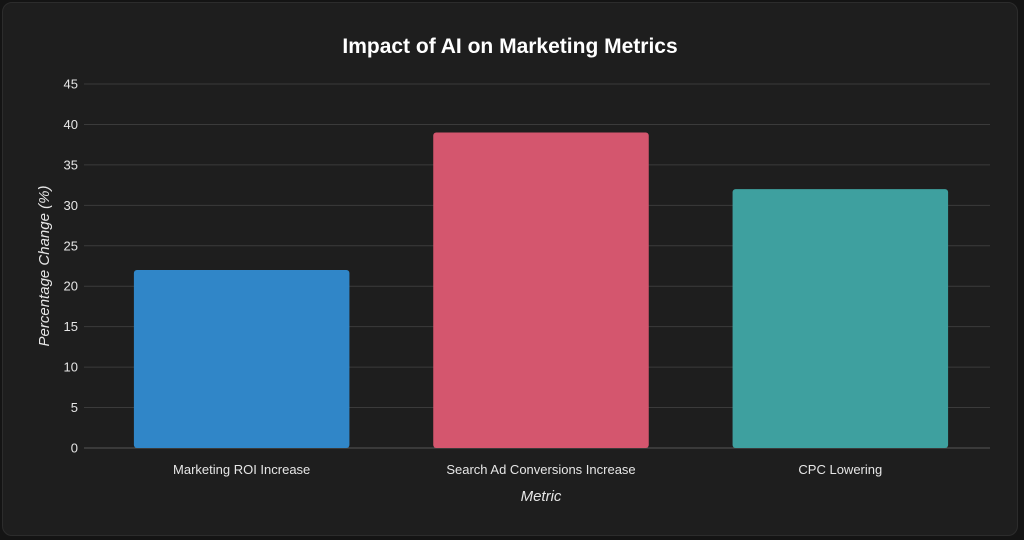 The height and width of the screenshot is (540, 1024). What do you see at coordinates (540, 469) in the screenshot?
I see `x-tick-label: Search Ad Conversions Increase` at bounding box center [540, 469].